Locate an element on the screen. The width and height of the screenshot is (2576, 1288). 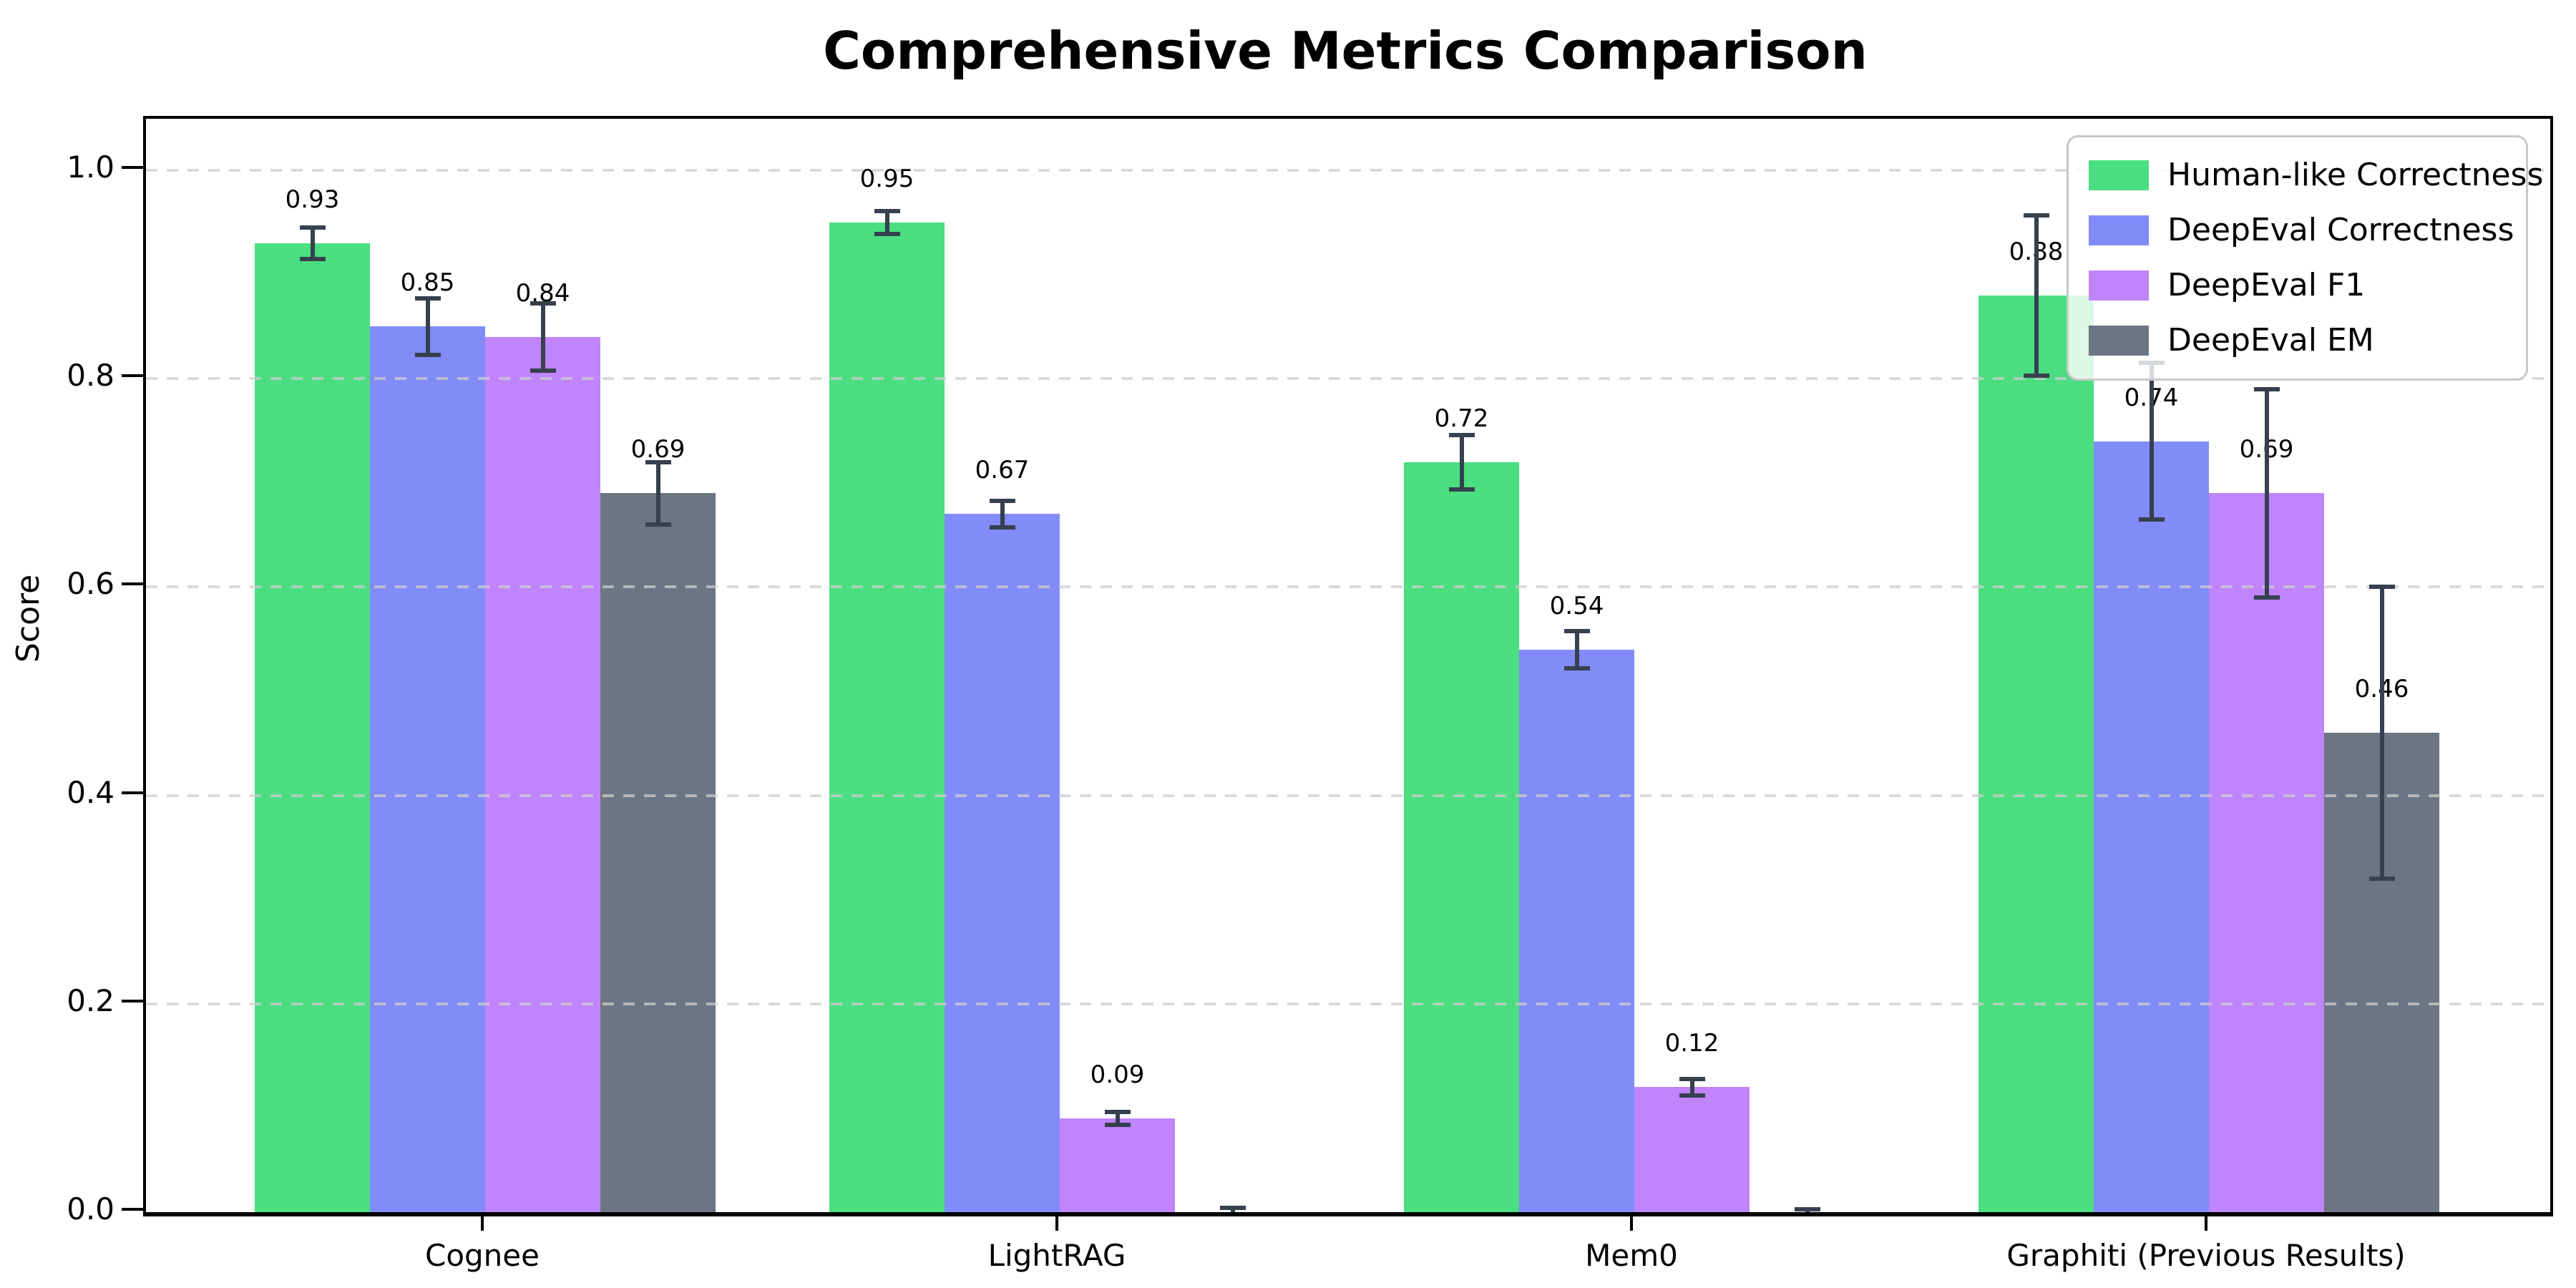
x-tick-label: Graphiti (Previous Results) is located at coordinates (2206, 1255).